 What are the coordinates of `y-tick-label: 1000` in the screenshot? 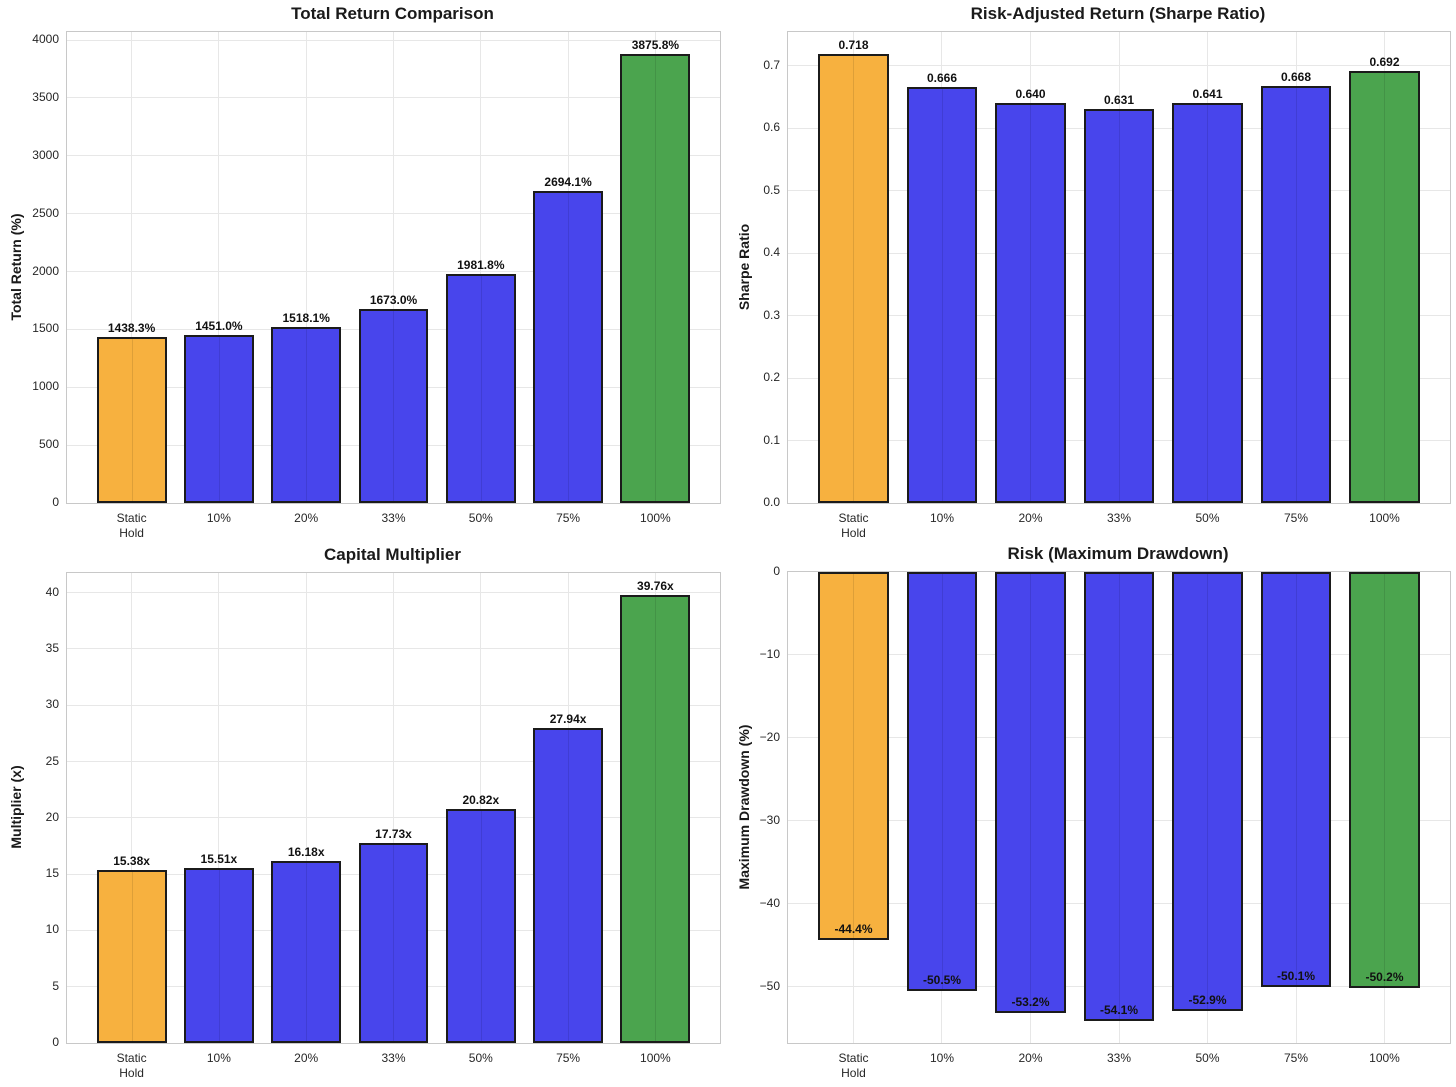 It's located at (45, 386).